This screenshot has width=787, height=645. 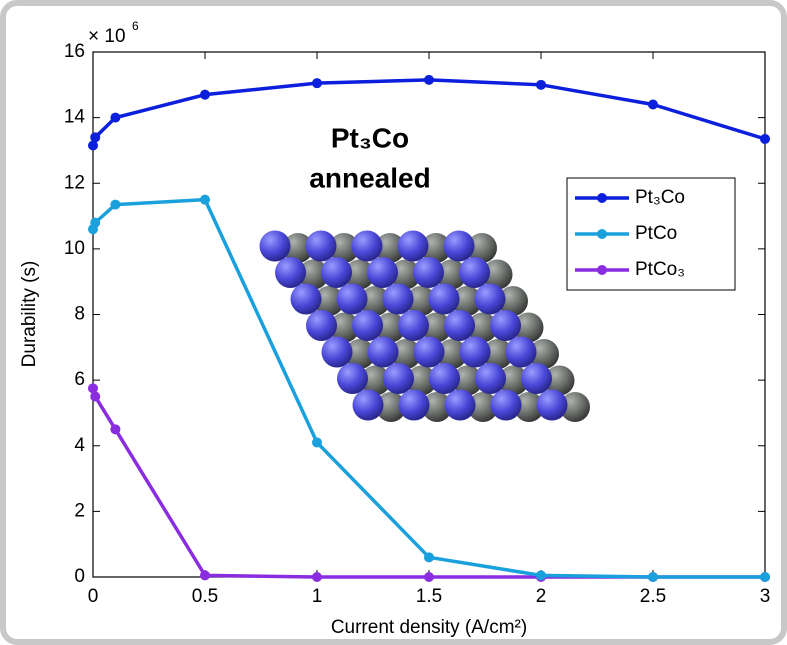 I want to click on x-tick-label: 1.5, so click(x=429, y=596).